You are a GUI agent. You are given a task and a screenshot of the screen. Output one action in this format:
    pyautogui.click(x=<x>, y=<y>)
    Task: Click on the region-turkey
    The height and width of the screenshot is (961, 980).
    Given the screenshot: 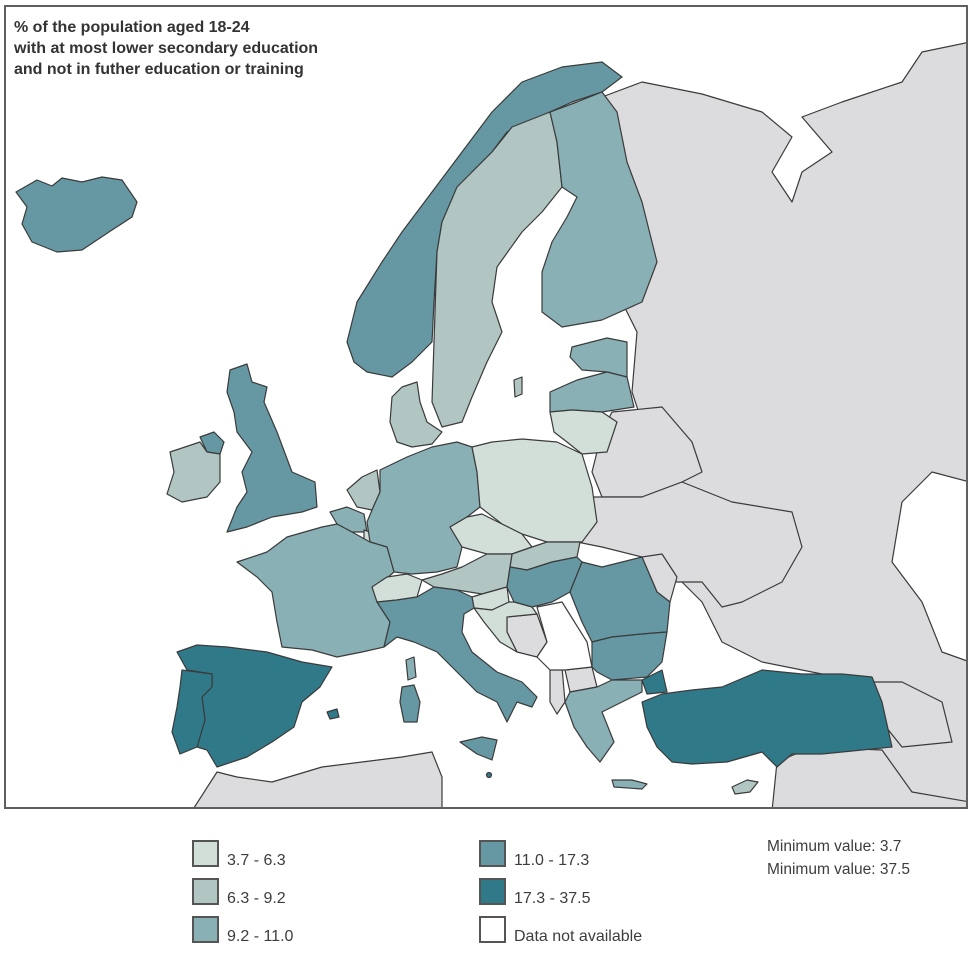 What is the action you would take?
    pyautogui.click(x=767, y=718)
    